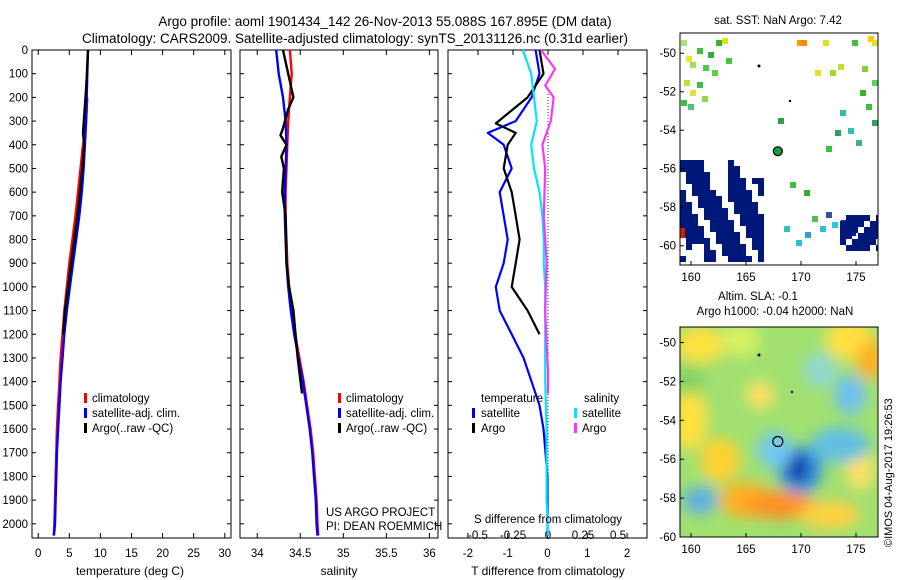 This screenshot has width=900, height=580. I want to click on map-y-tick-label: -60, so click(667, 538).